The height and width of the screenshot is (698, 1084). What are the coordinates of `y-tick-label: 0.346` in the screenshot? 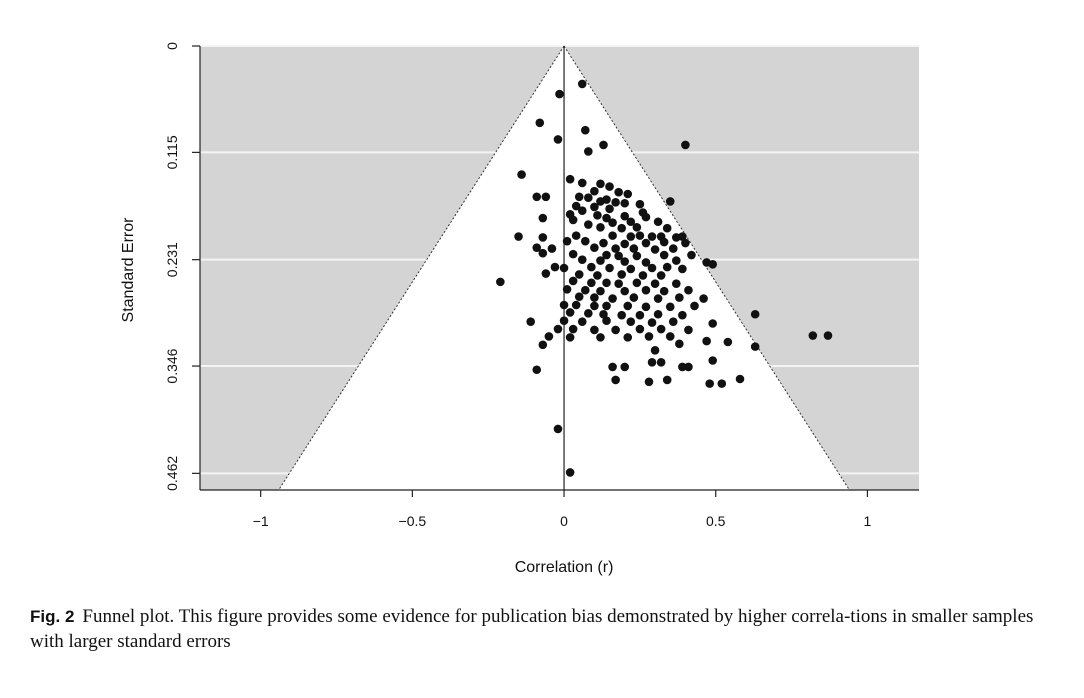 It's located at (172, 365).